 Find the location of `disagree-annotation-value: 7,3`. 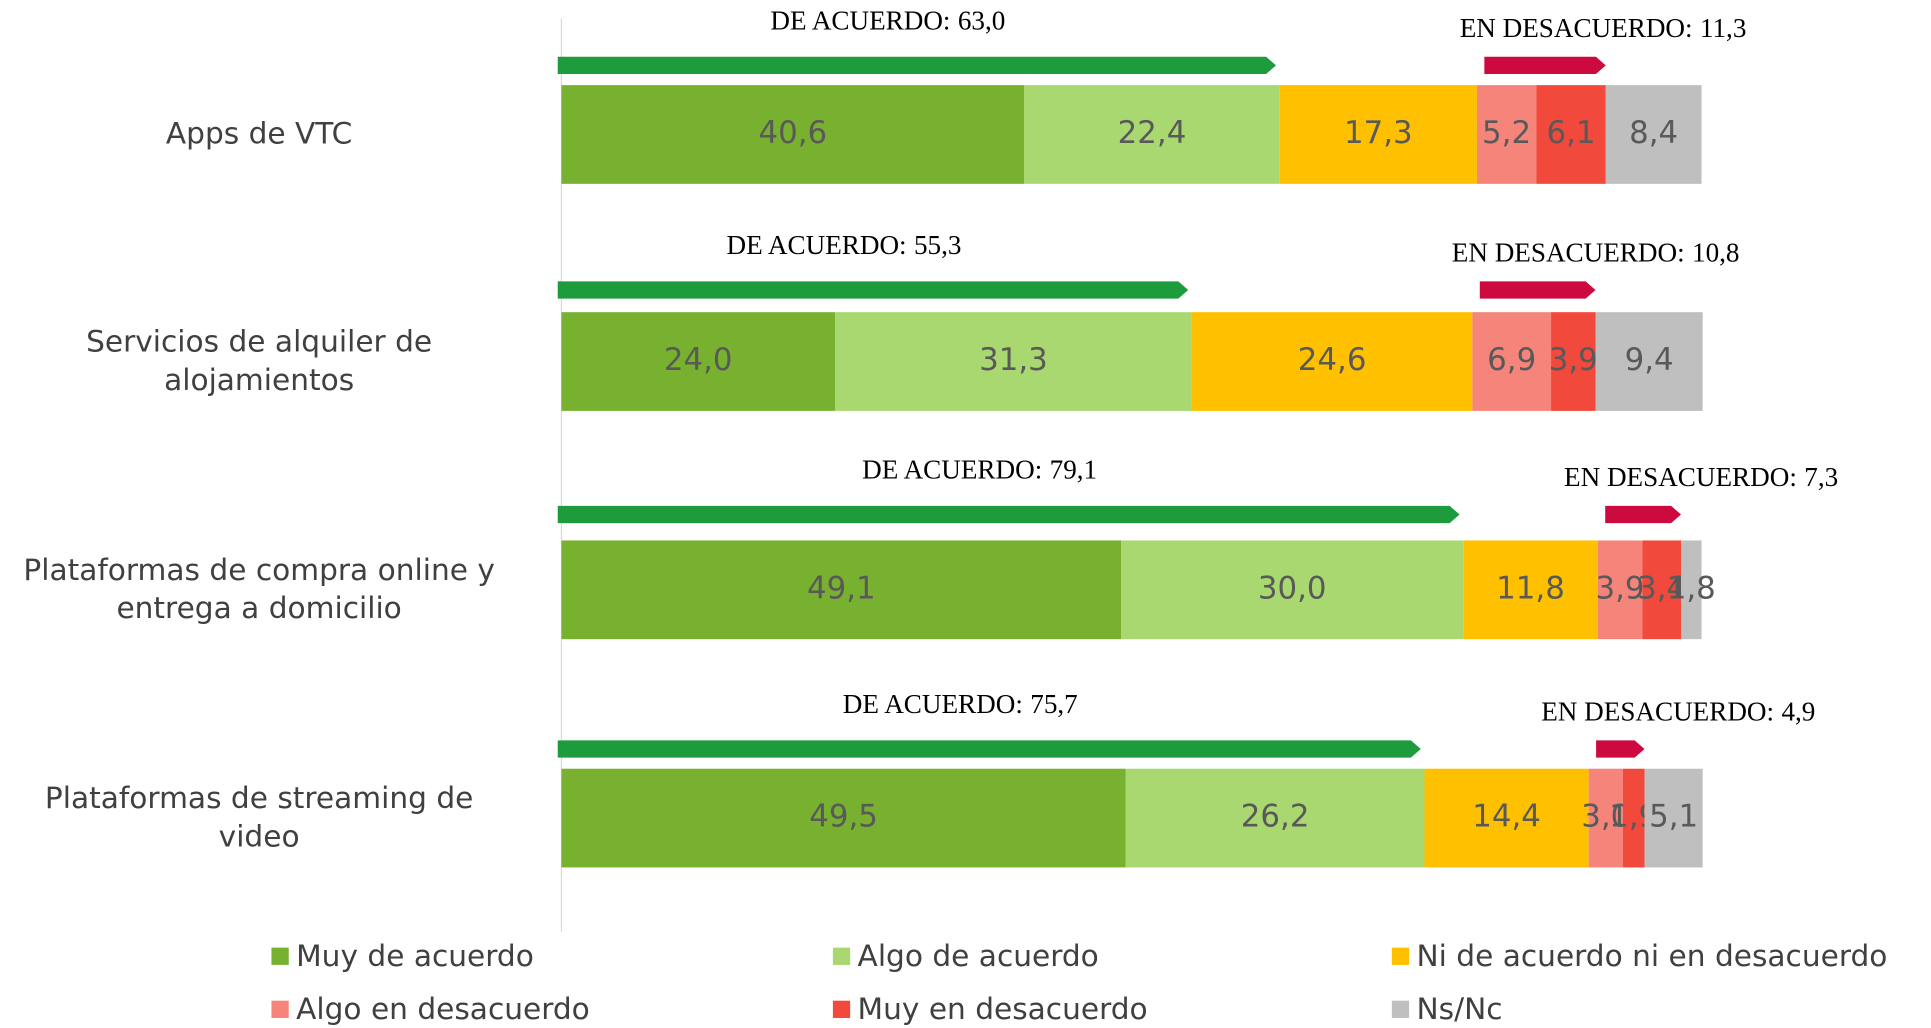

disagree-annotation-value: 7,3 is located at coordinates (1821, 477).